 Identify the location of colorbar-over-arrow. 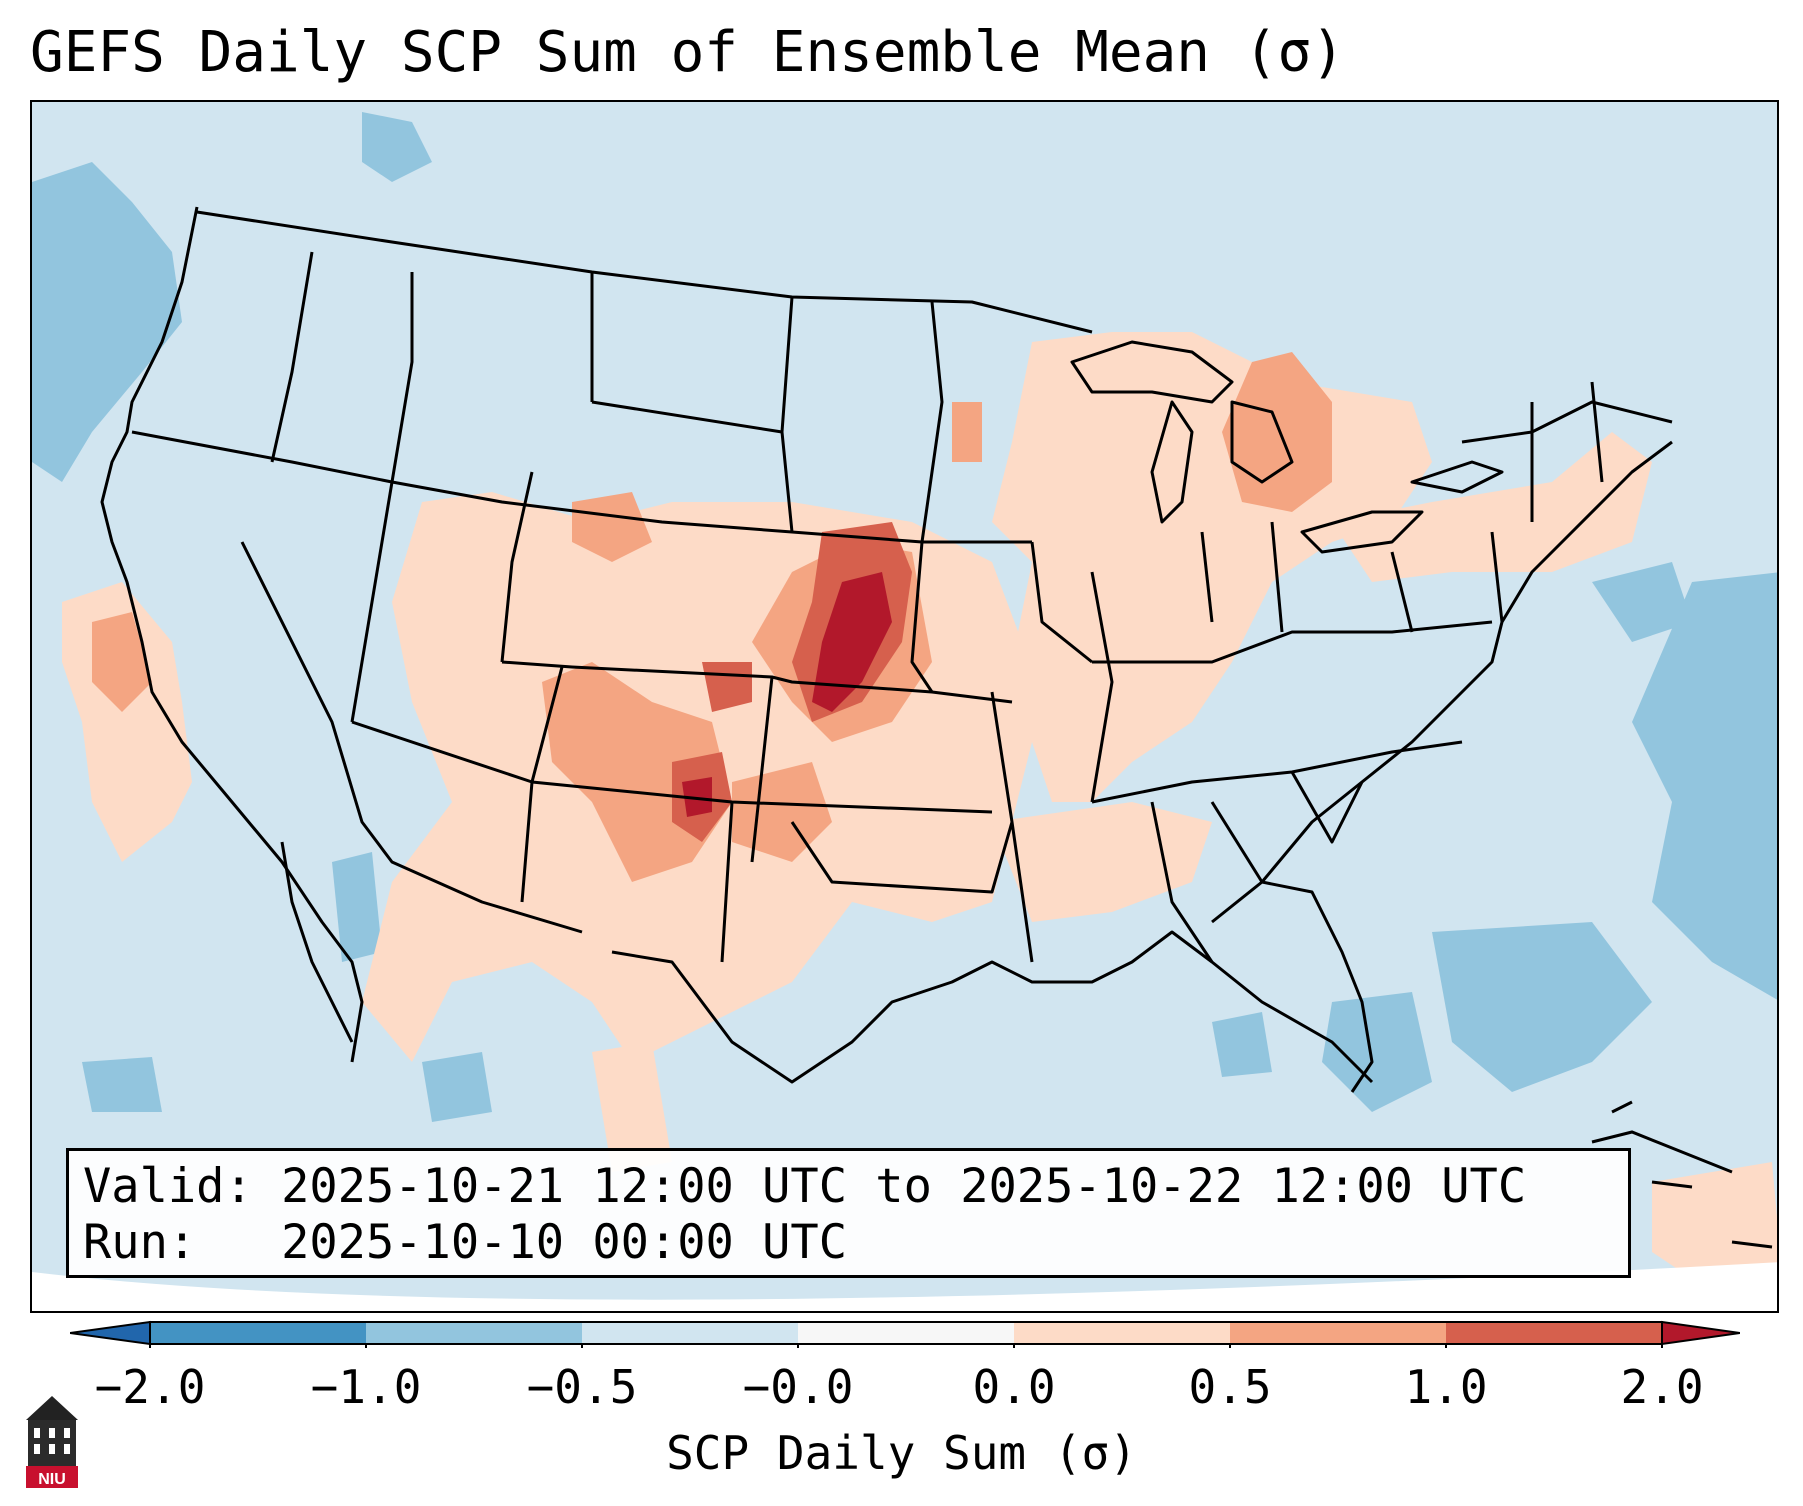
(1700, 1333).